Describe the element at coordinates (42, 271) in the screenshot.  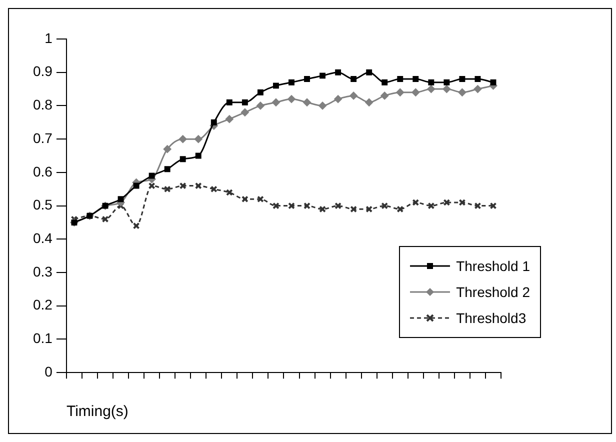
I see `y-tick-label: 0.3` at that location.